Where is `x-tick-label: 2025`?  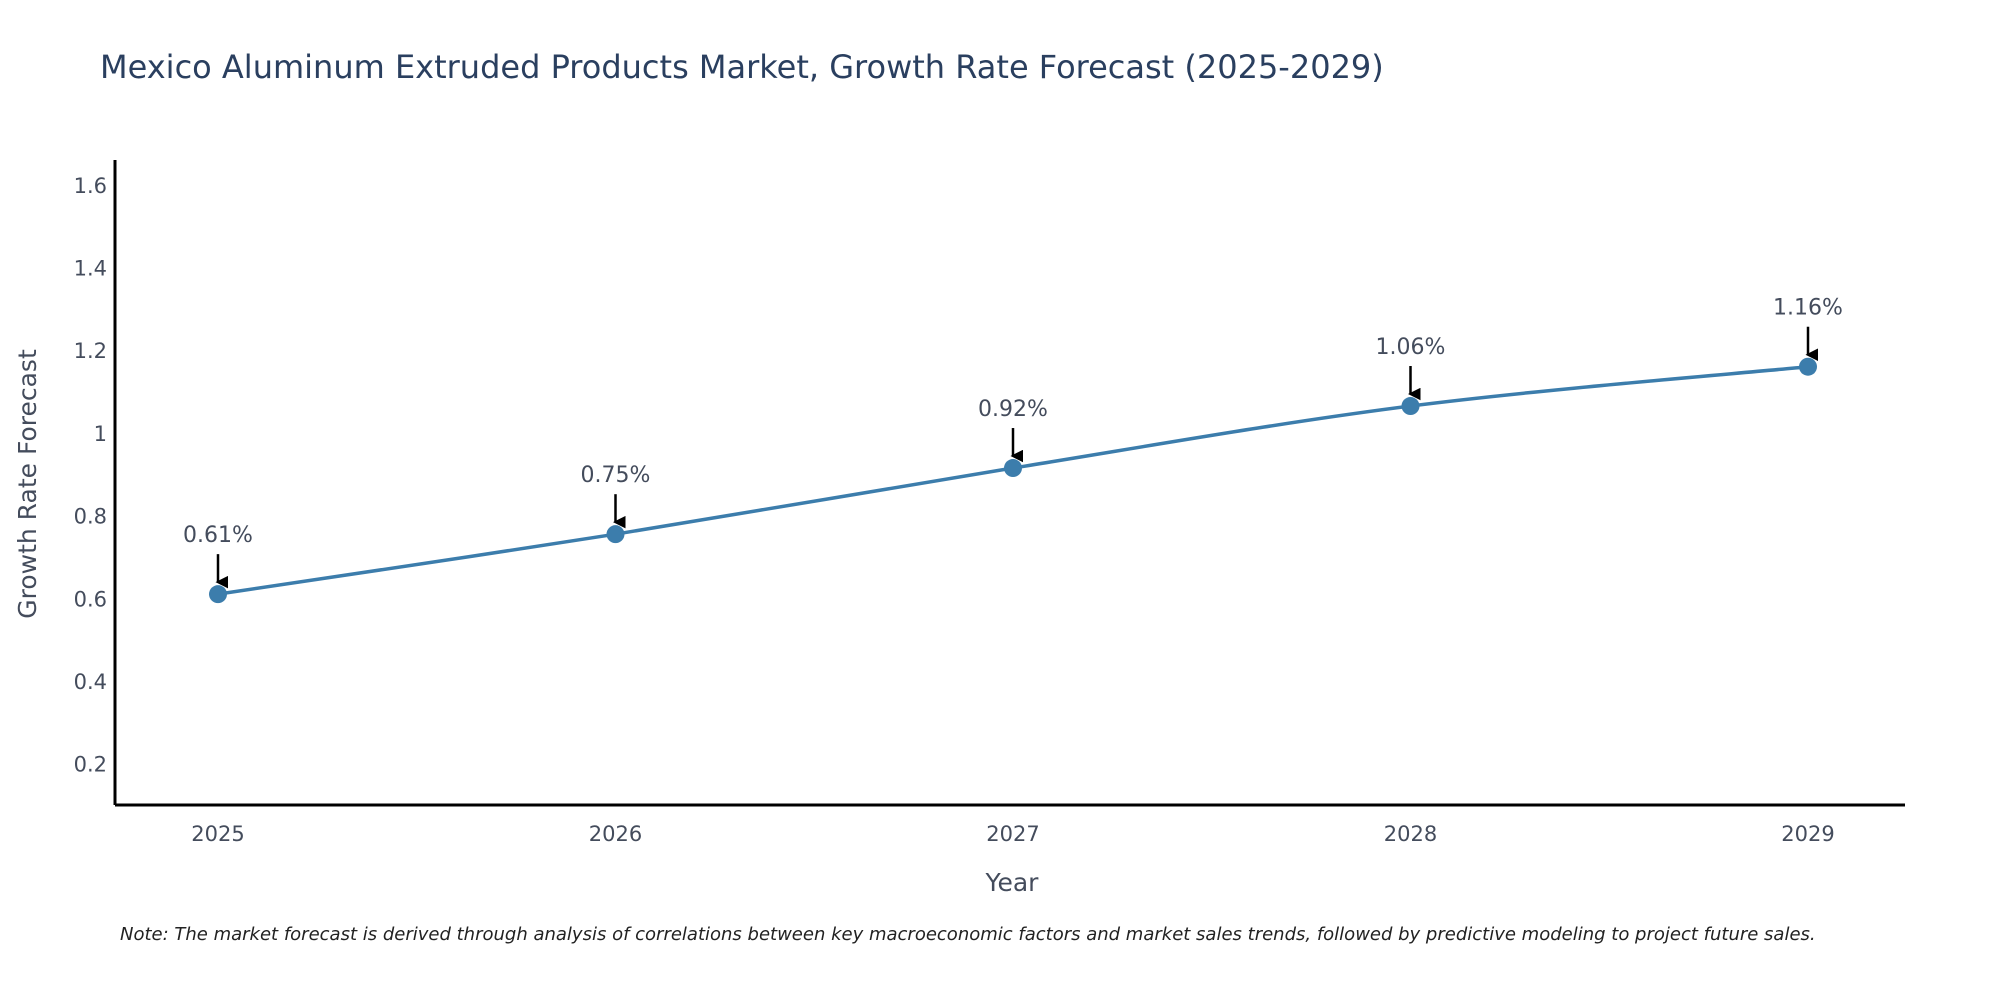
x-tick-label: 2025 is located at coordinates (217, 834).